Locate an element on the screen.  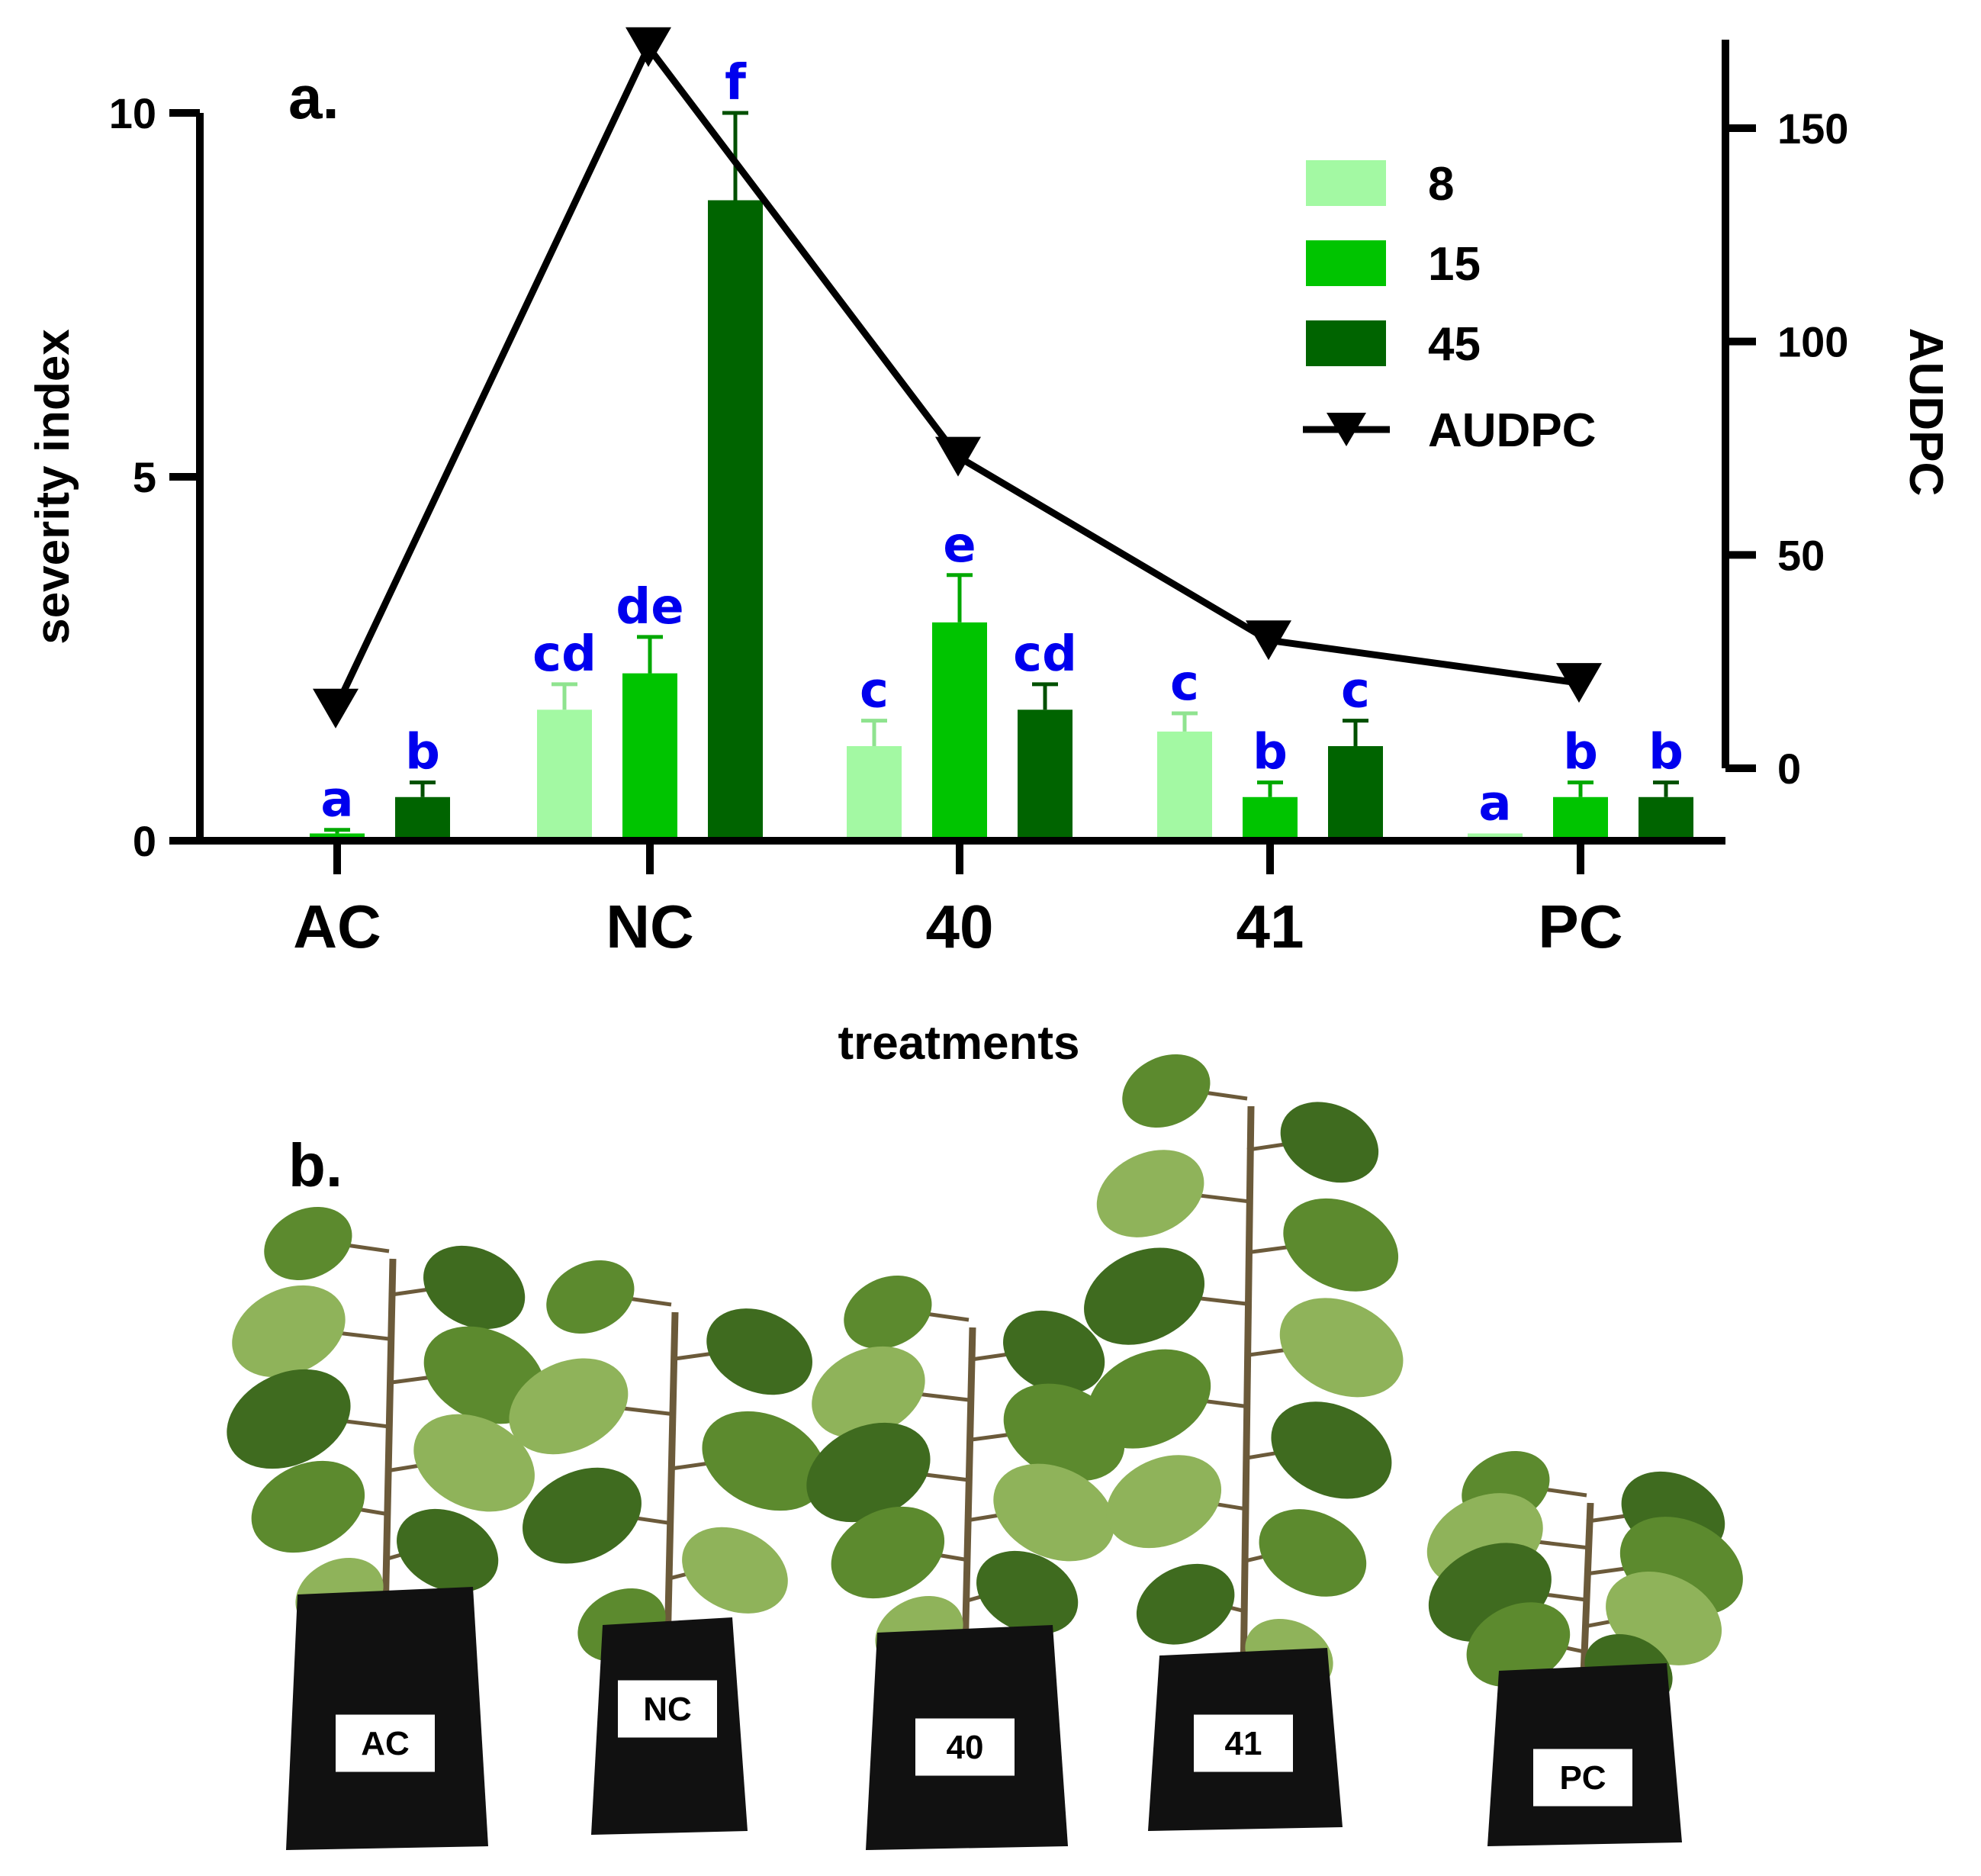
y2-tick-label: 100 is located at coordinates (1812, 342).